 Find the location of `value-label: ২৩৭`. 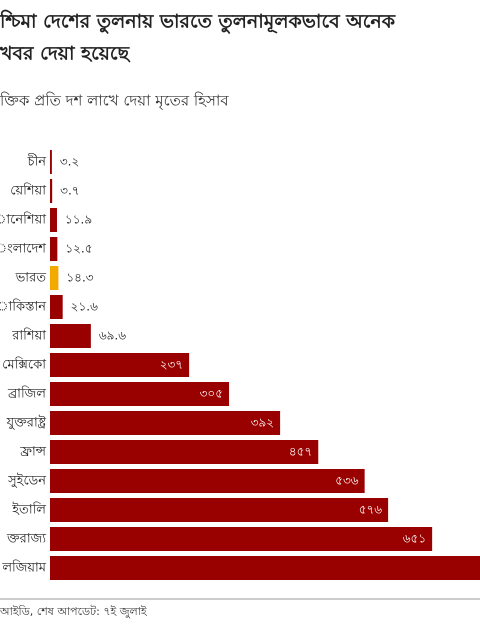

value-label: ২৩৭ is located at coordinates (171, 365).